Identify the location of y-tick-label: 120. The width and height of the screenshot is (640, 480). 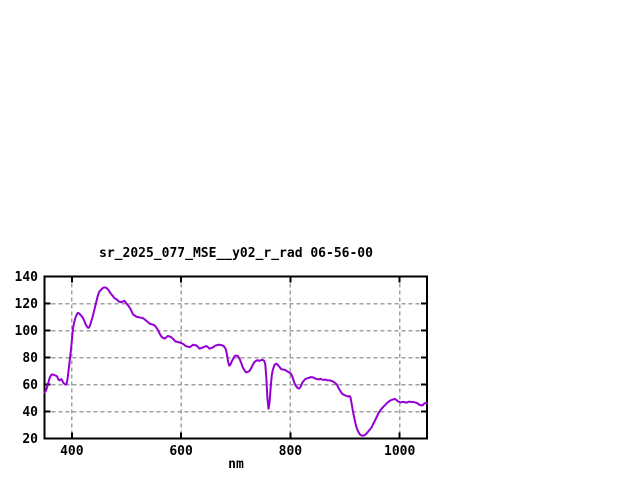
(27, 304).